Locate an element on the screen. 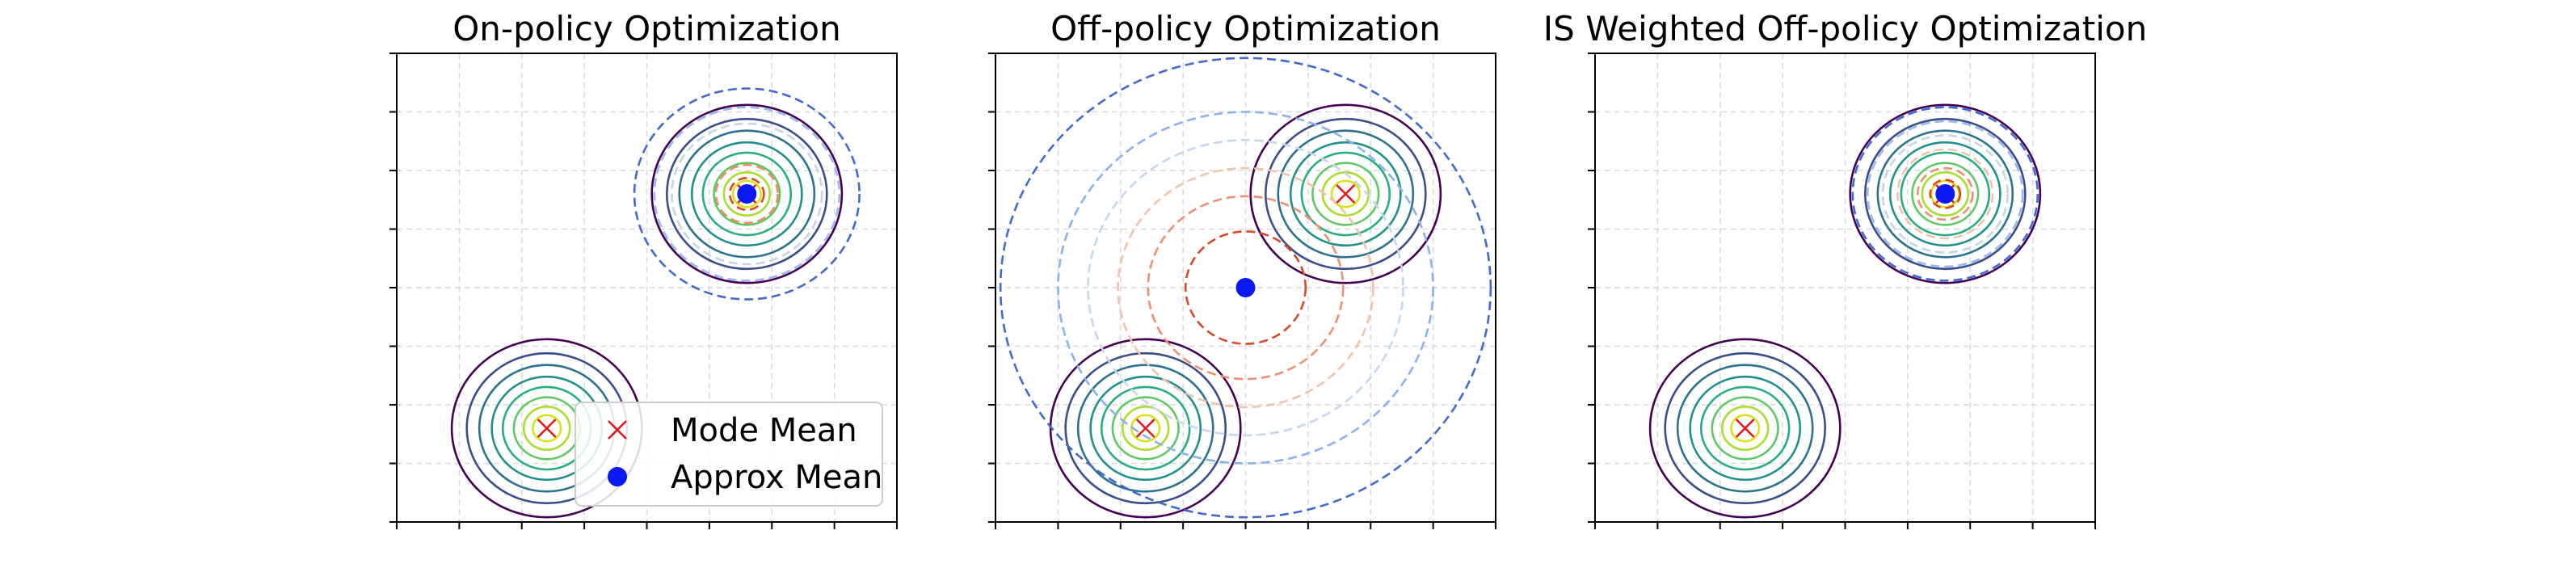 This screenshot has width=2576, height=585. legend-marker-dot is located at coordinates (617, 476).